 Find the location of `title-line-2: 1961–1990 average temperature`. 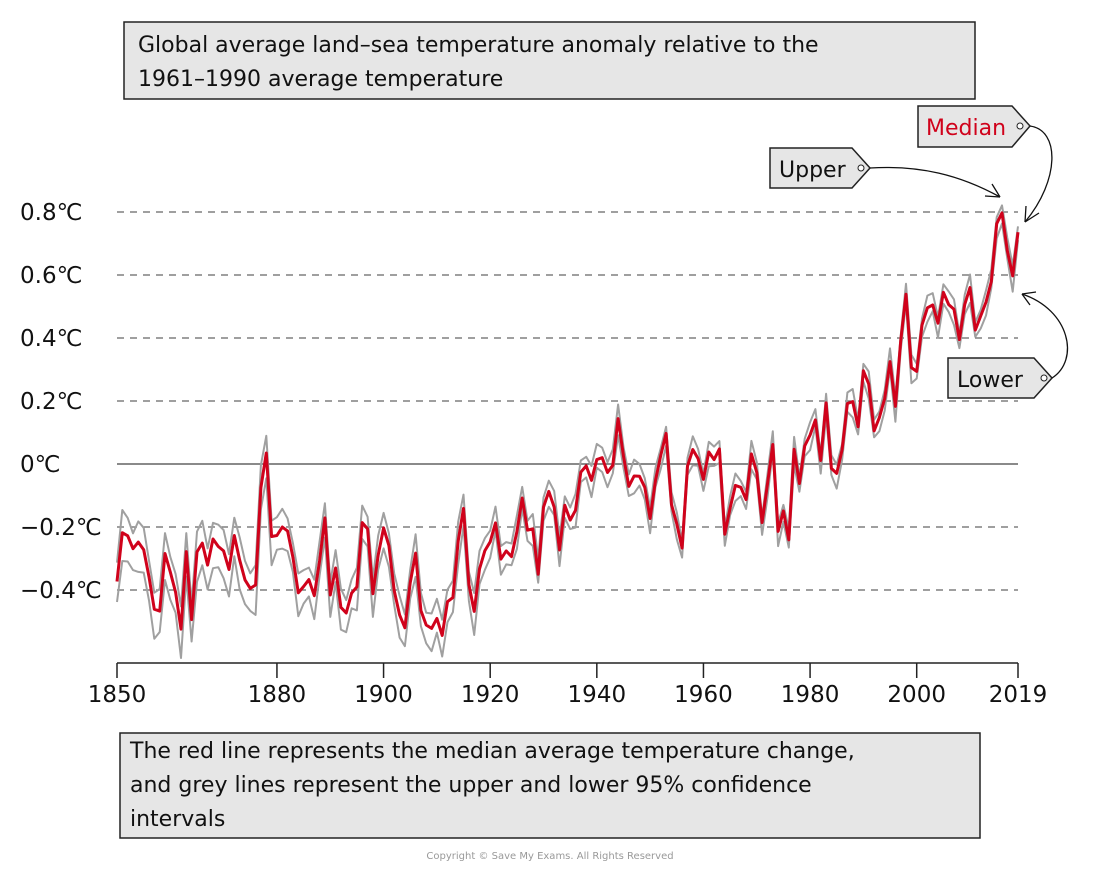

title-line-2: 1961–1990 average temperature is located at coordinates (320, 79).